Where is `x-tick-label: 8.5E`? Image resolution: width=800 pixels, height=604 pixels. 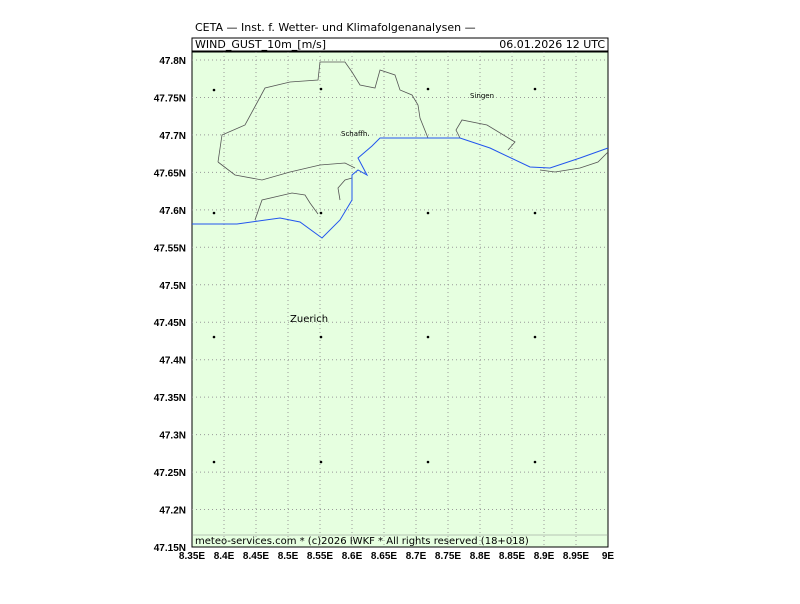 x-tick-label: 8.5E is located at coordinates (288, 556).